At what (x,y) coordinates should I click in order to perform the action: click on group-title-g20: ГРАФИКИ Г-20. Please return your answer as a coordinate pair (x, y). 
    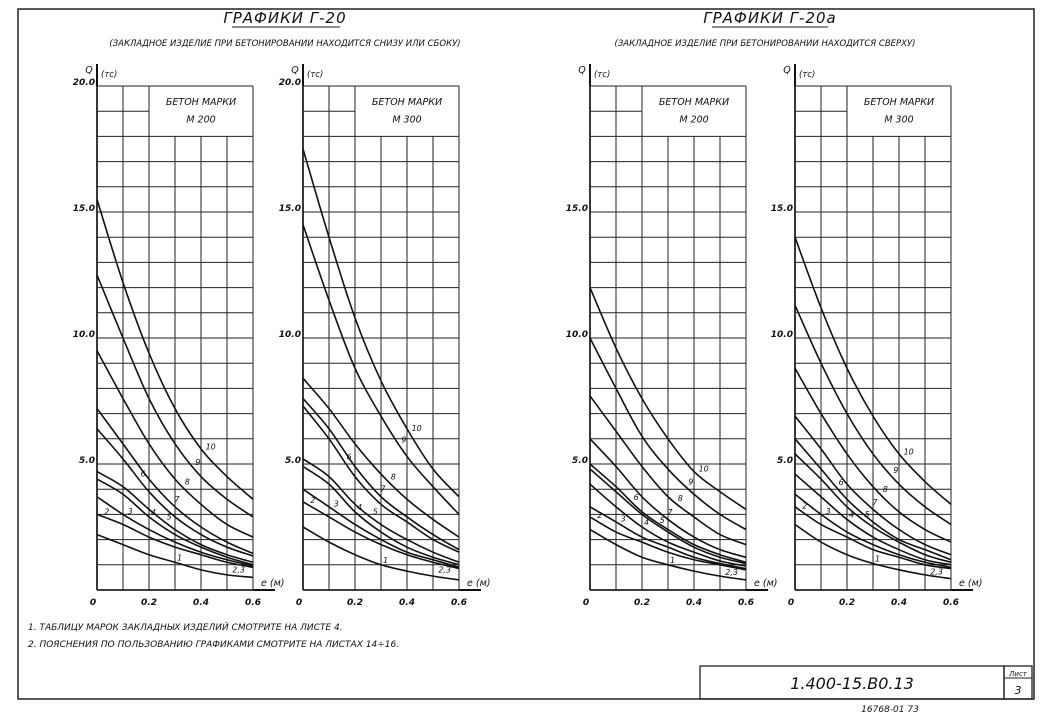
    Looking at the image, I should click on (284, 18).